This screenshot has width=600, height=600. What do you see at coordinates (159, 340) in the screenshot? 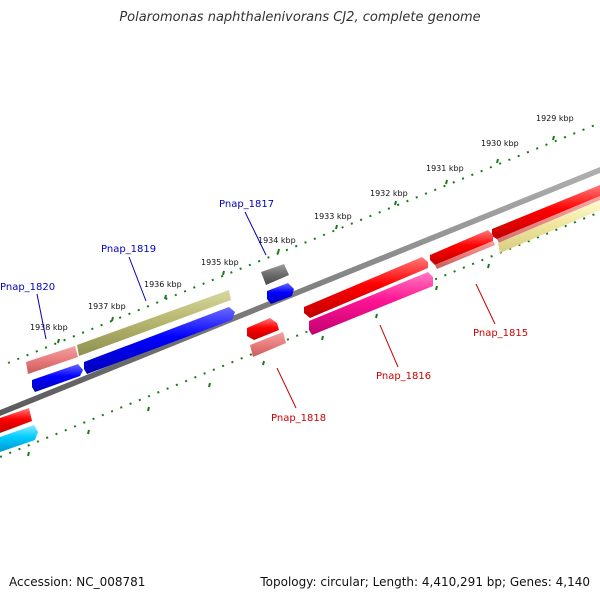
I see `gene-pnap-1819-arrow` at bounding box center [159, 340].